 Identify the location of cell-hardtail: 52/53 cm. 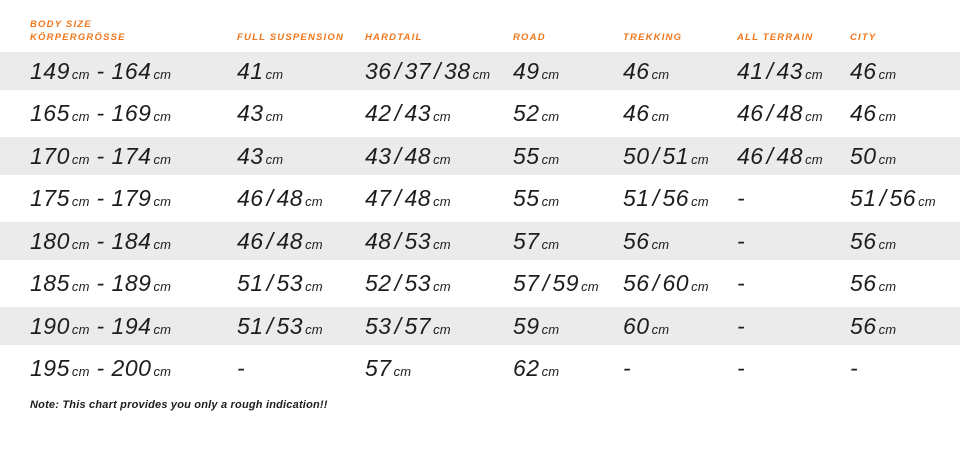
(408, 283).